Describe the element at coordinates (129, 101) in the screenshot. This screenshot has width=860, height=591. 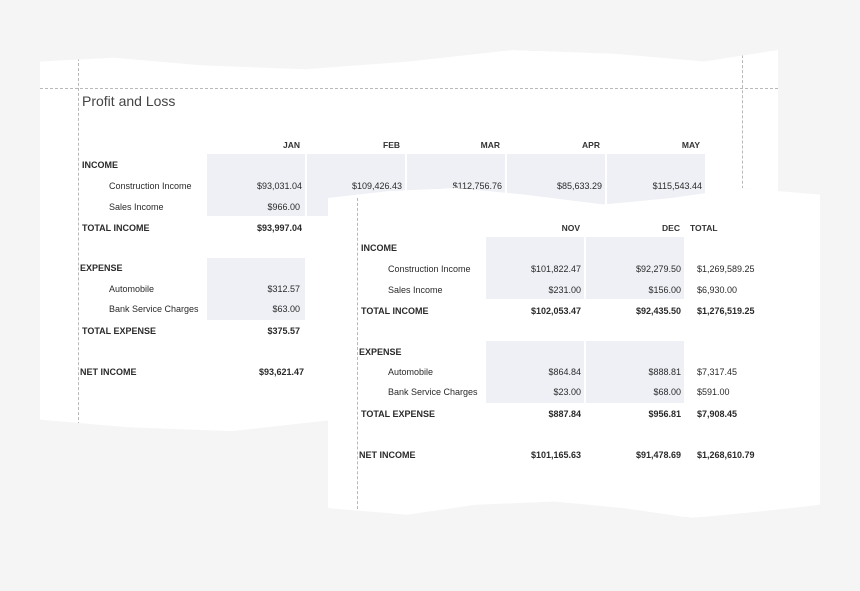
I see `report-title: Profit and Loss` at that location.